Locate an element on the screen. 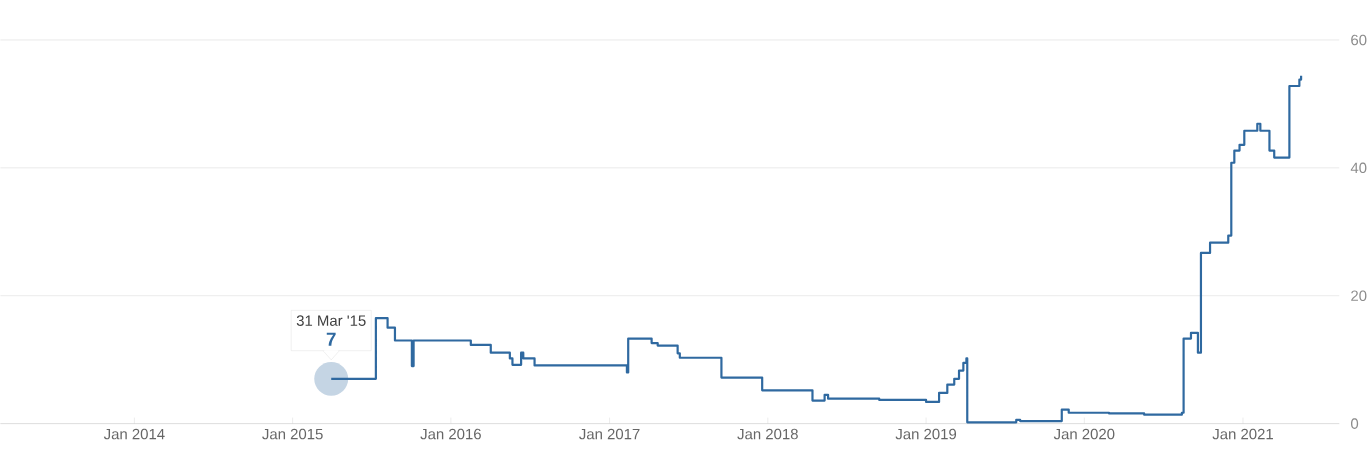 This screenshot has width=1372, height=473. y-tick-label: 60 is located at coordinates (1359, 40).